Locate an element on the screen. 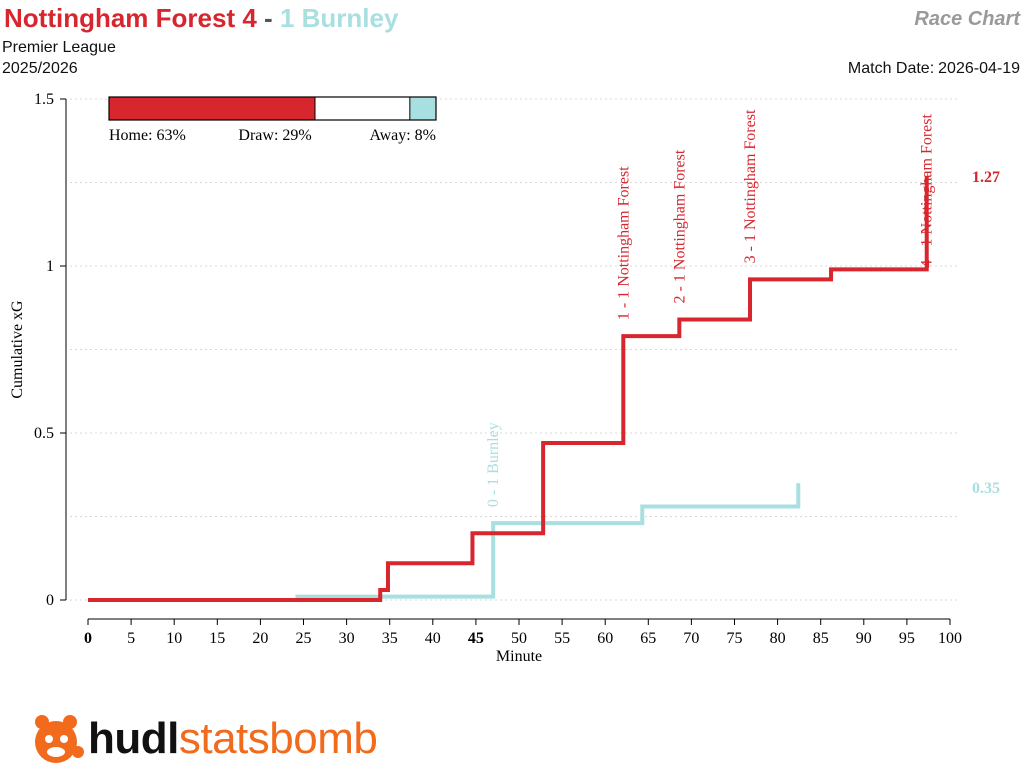 The width and height of the screenshot is (1024, 784). x-tick-label: 10 is located at coordinates (174, 638).